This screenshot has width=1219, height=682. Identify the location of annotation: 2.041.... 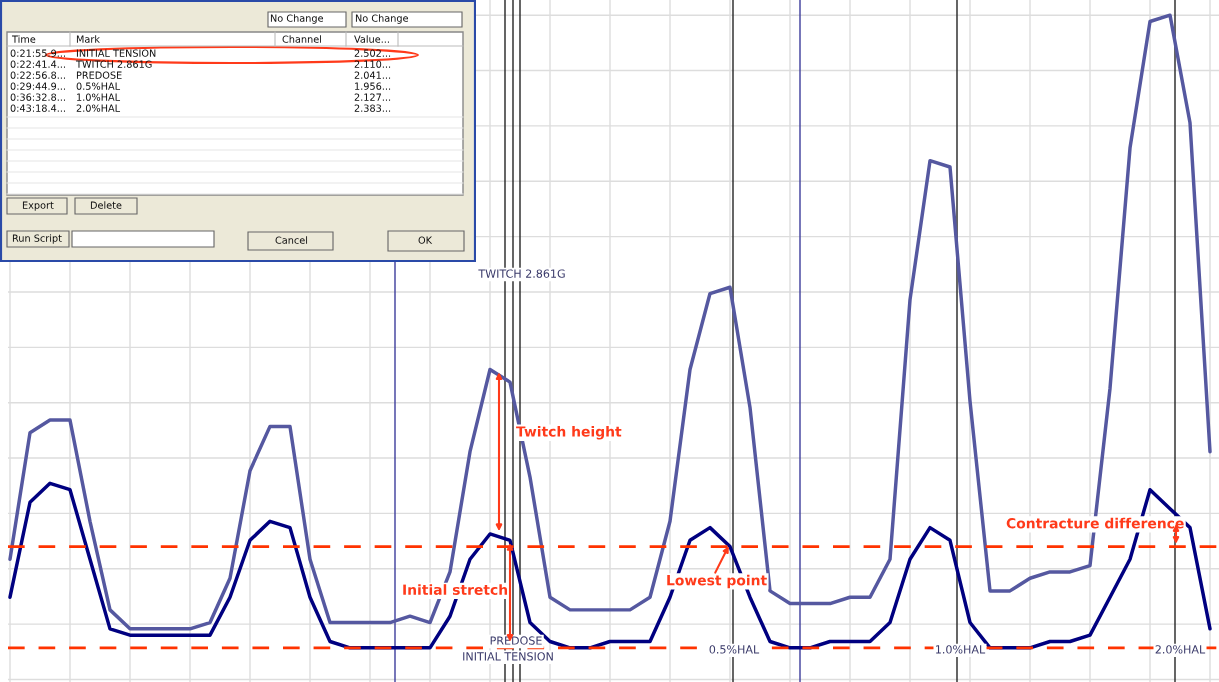
(372, 75).